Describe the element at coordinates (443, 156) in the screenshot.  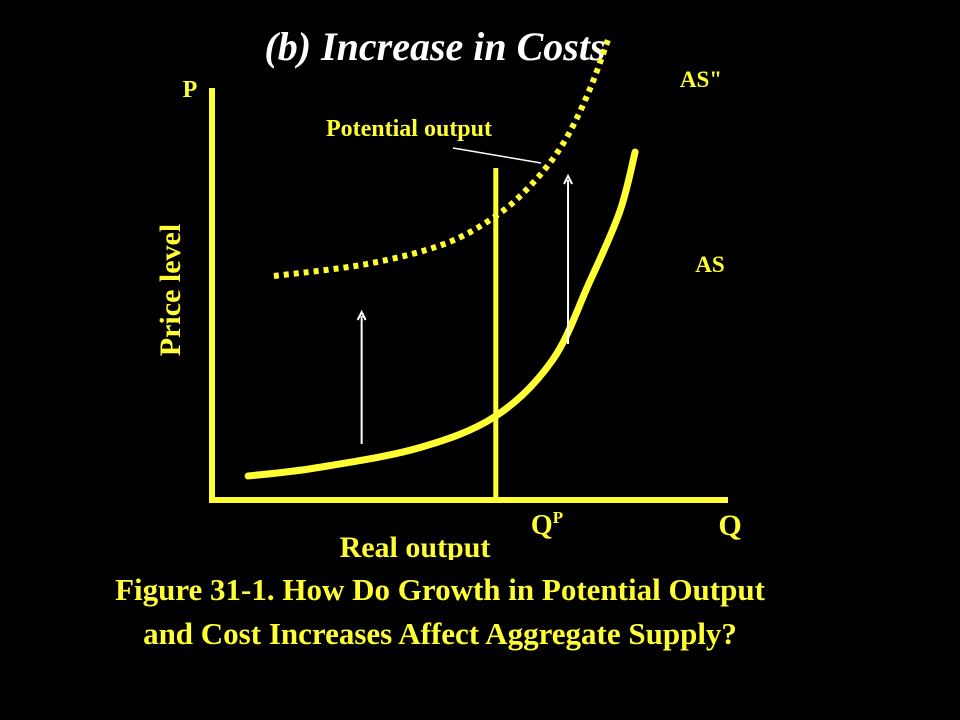
I see `as-shifted-curve` at that location.